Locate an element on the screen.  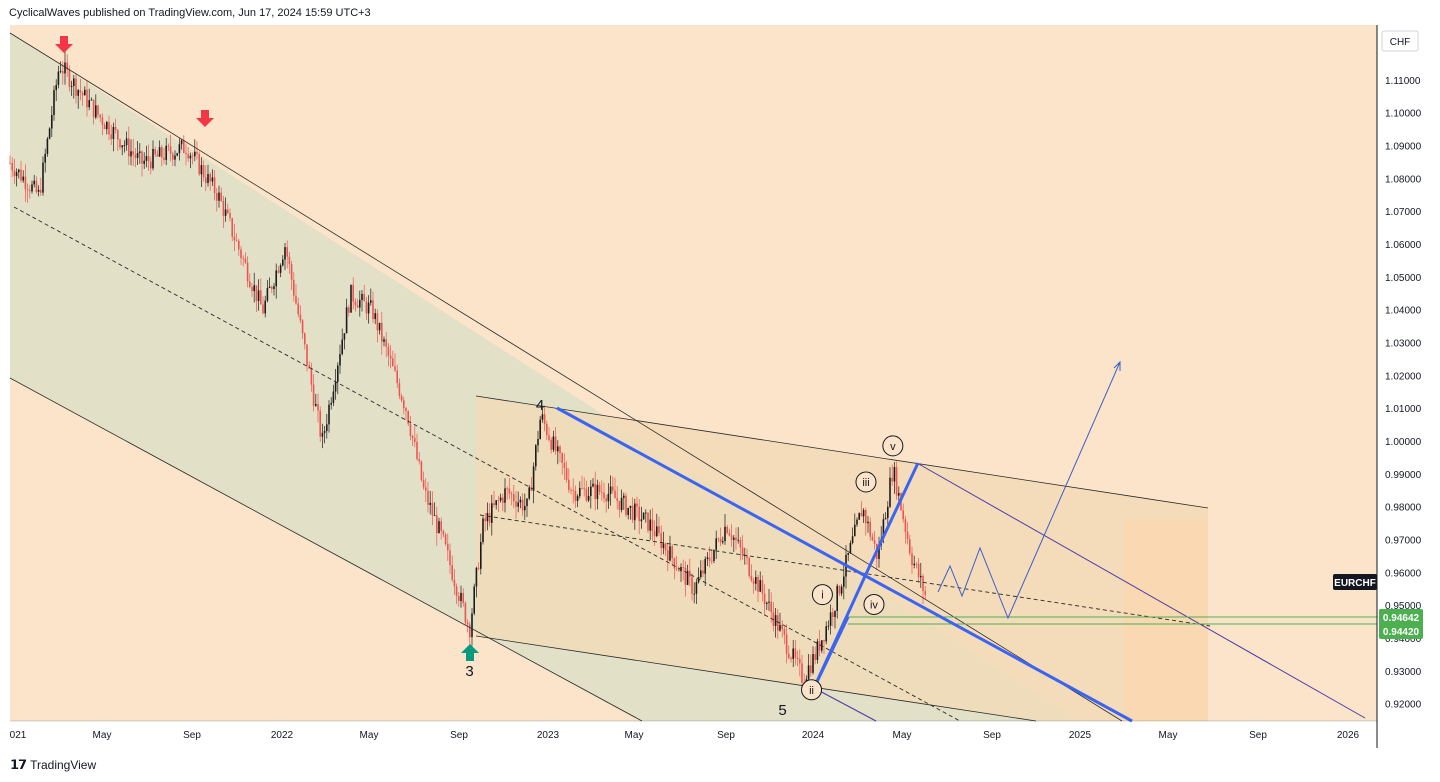
y-tick-9: 1.02000 is located at coordinates (1403, 376).